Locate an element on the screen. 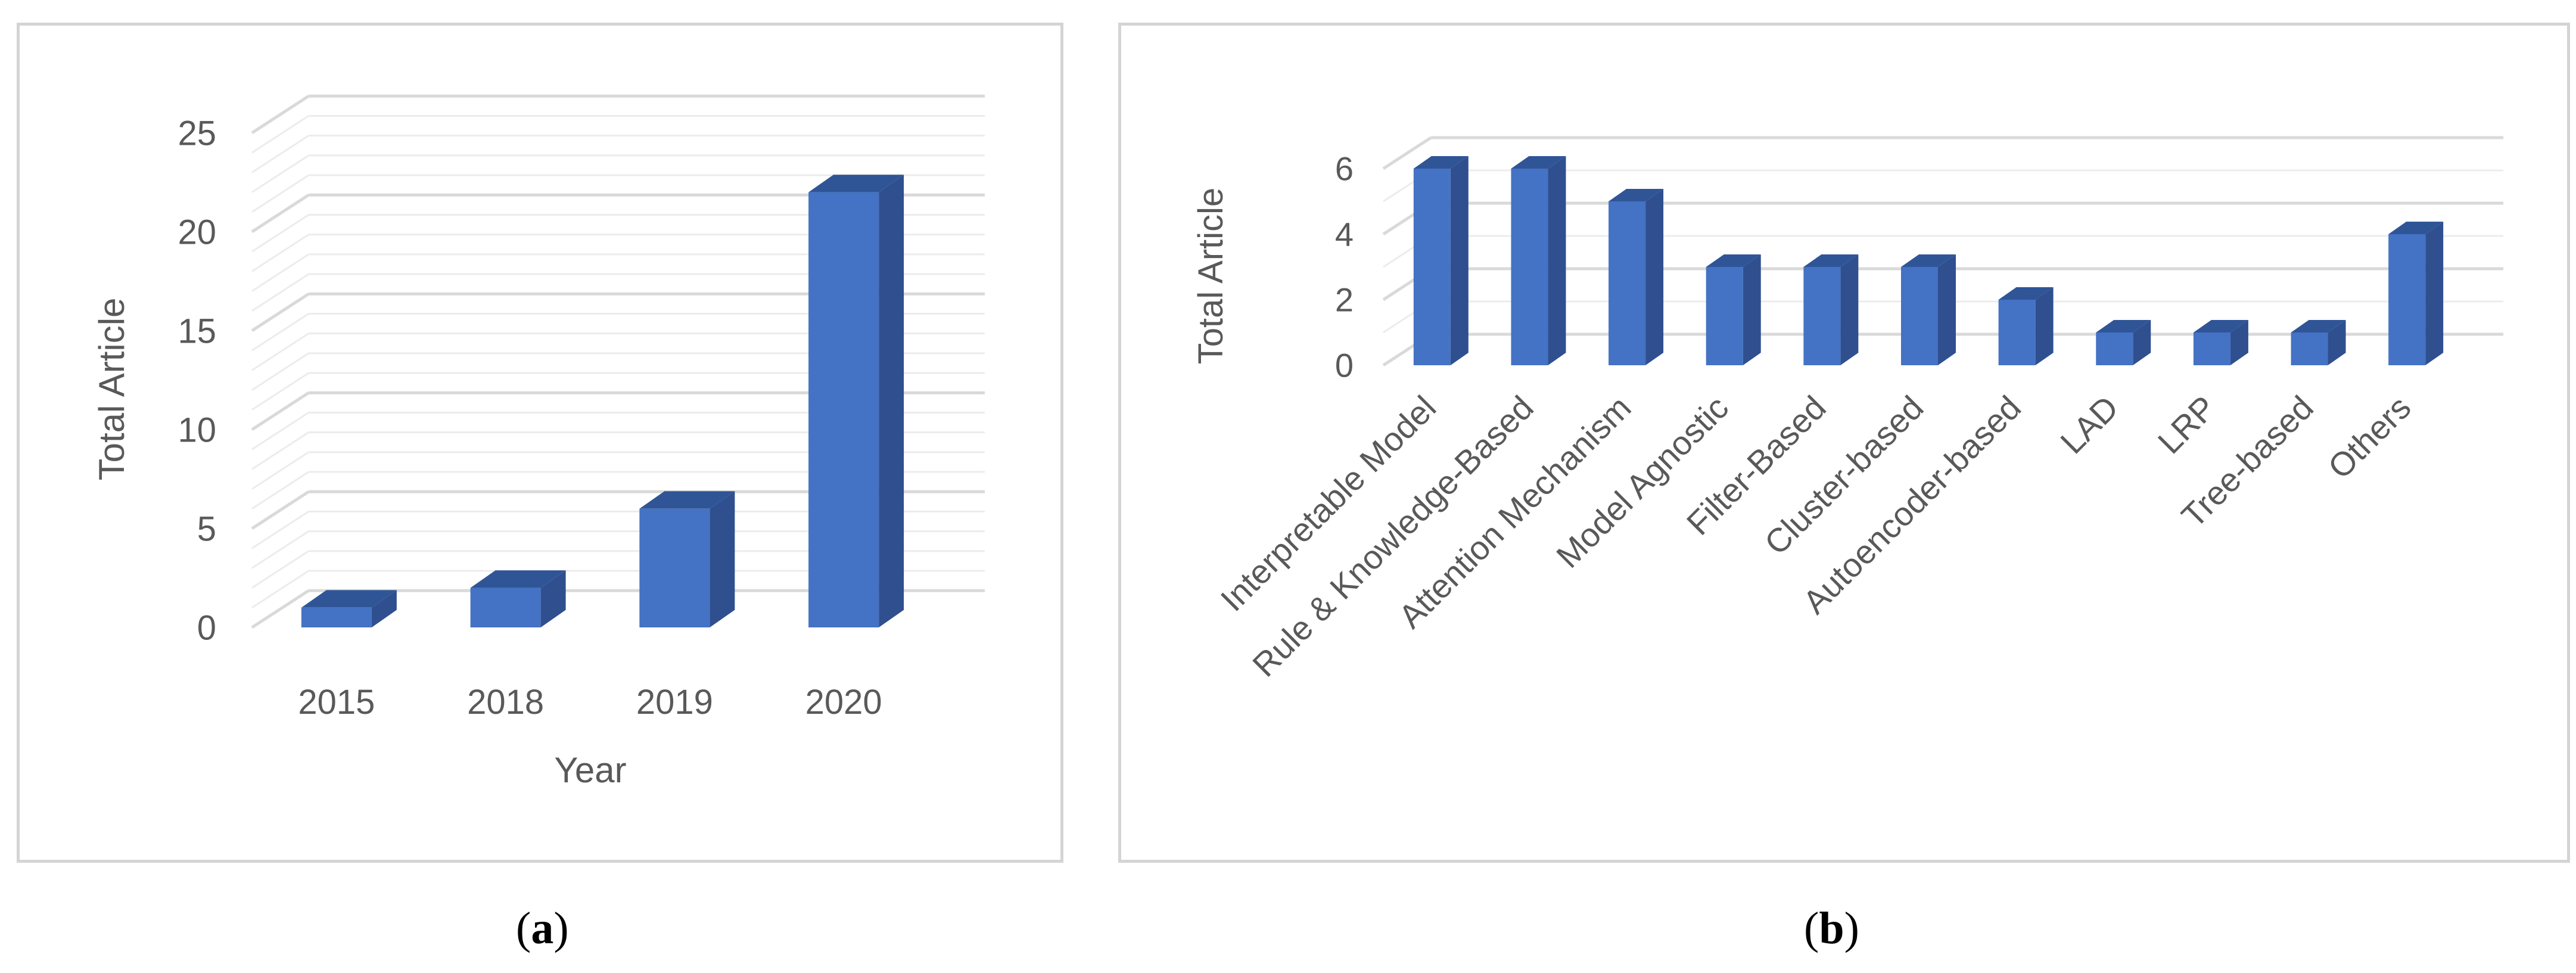 Image resolution: width=2576 pixels, height=973 pixels. x-category-label: Model Agnostic is located at coordinates (1642, 481).